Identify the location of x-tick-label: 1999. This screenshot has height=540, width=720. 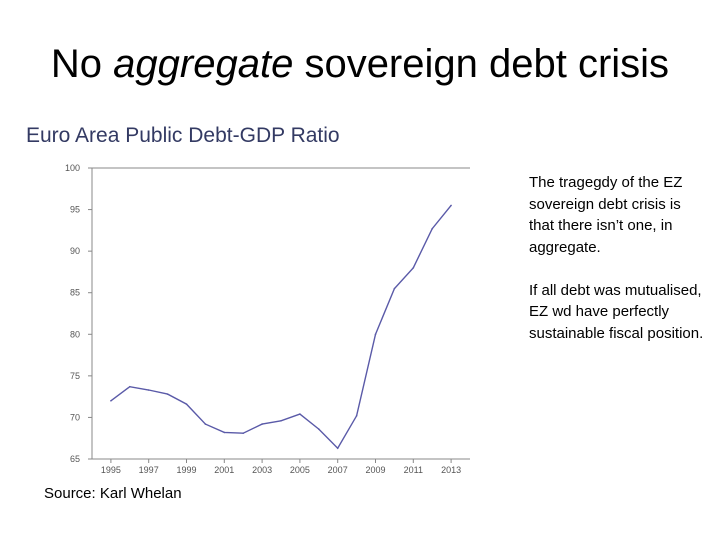
(186, 470).